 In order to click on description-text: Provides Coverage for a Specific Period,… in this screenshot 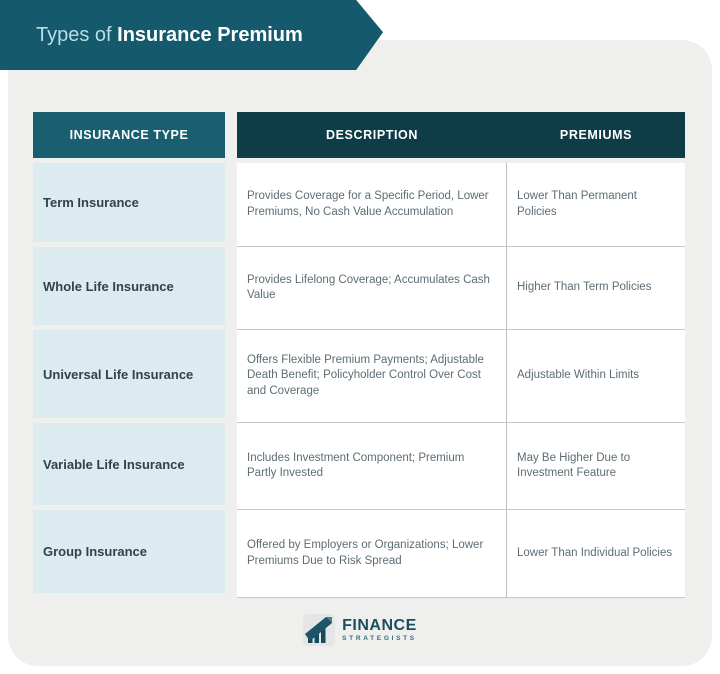, I will do `click(368, 204)`.